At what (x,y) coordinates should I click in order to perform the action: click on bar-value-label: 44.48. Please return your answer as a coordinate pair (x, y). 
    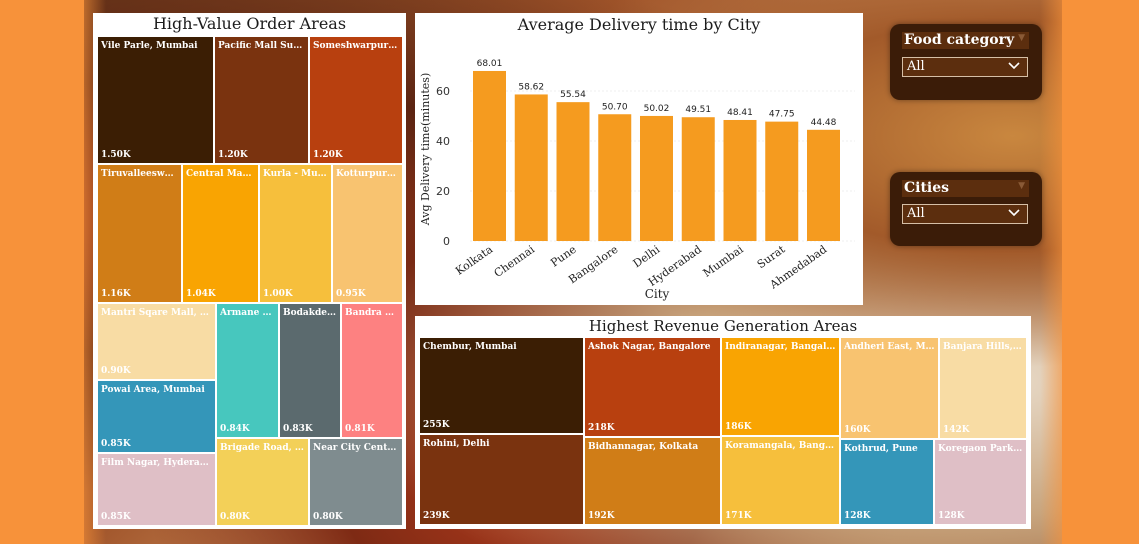
    Looking at the image, I should click on (824, 123).